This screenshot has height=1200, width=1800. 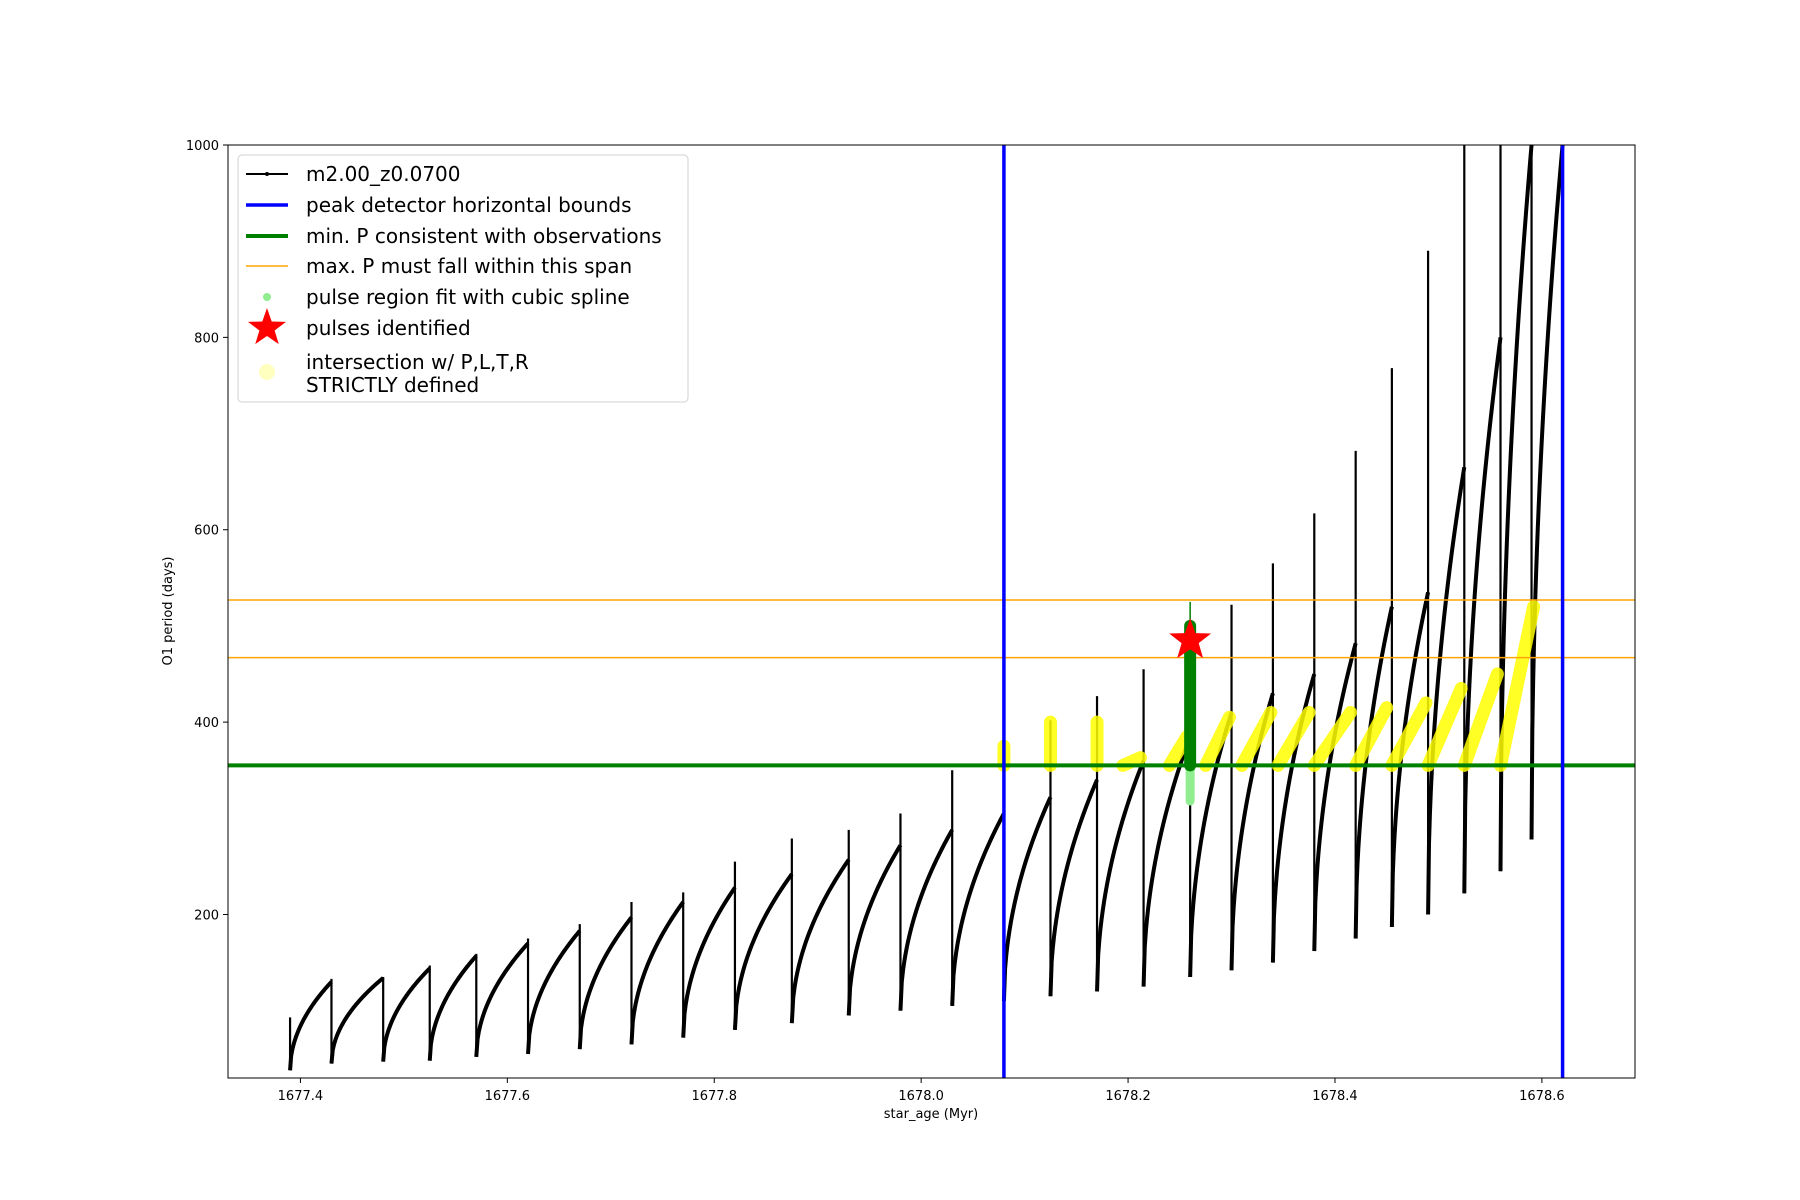 I want to click on x-tick-label: 1677.4, so click(x=301, y=1096).